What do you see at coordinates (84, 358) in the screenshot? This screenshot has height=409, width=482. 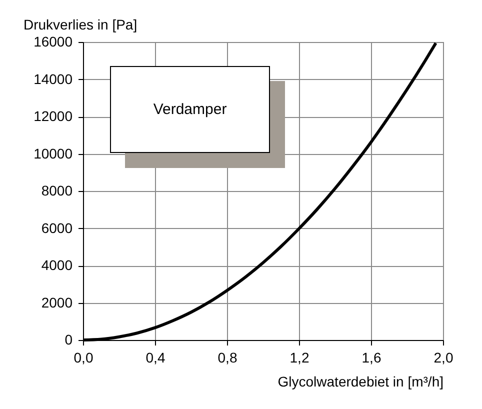 I see `x-tick-label: 0,0` at bounding box center [84, 358].